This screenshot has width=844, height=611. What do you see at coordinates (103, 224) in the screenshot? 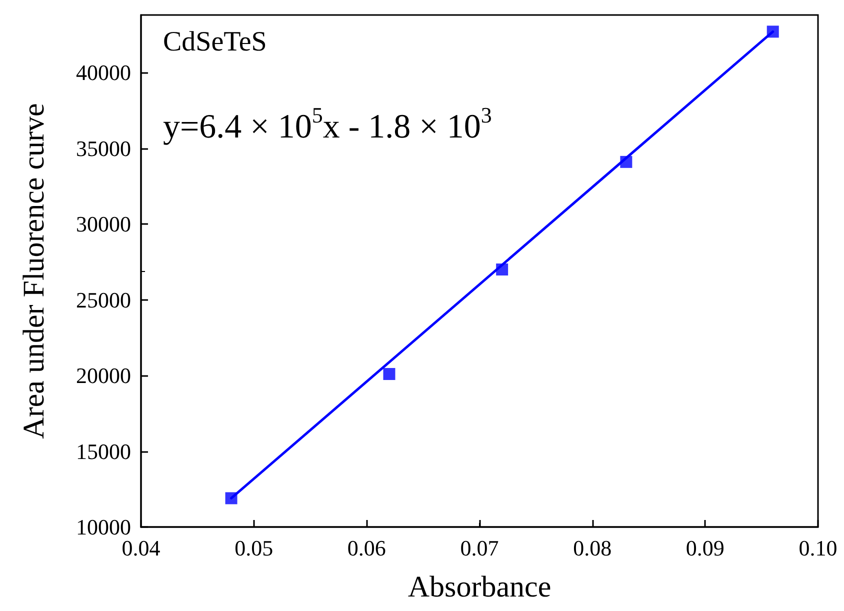
I see `y-tick-label: 30000` at bounding box center [103, 224].